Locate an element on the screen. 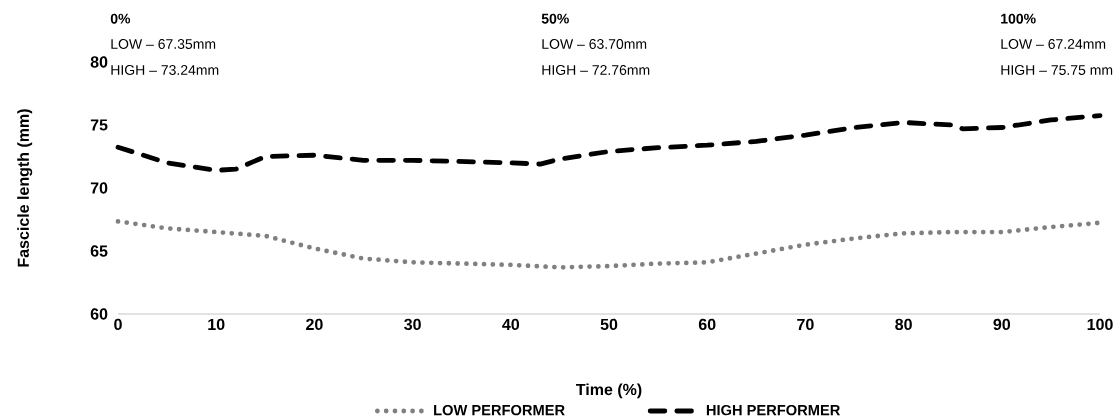  y-axis-title: Fascicle length (mm) is located at coordinates (25, 188).